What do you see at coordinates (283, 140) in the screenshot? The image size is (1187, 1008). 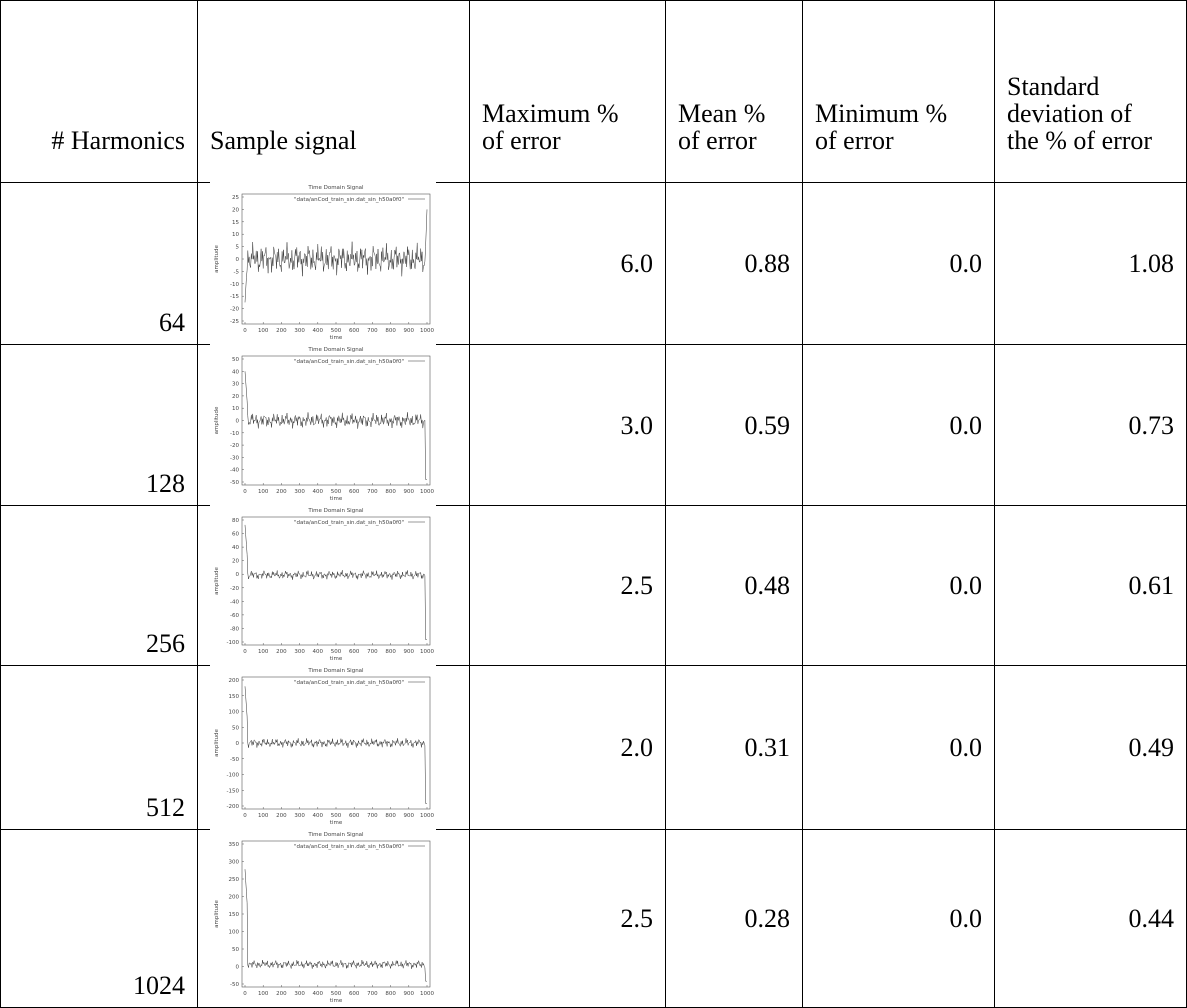 I see `header-text: Sample signal` at bounding box center [283, 140].